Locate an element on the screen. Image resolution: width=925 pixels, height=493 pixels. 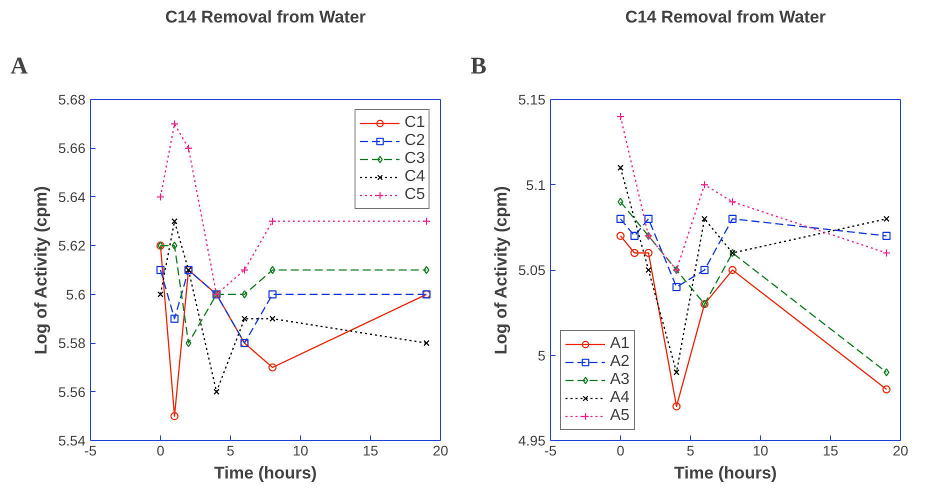
y-tick-label: 5.6 is located at coordinates (76, 294).